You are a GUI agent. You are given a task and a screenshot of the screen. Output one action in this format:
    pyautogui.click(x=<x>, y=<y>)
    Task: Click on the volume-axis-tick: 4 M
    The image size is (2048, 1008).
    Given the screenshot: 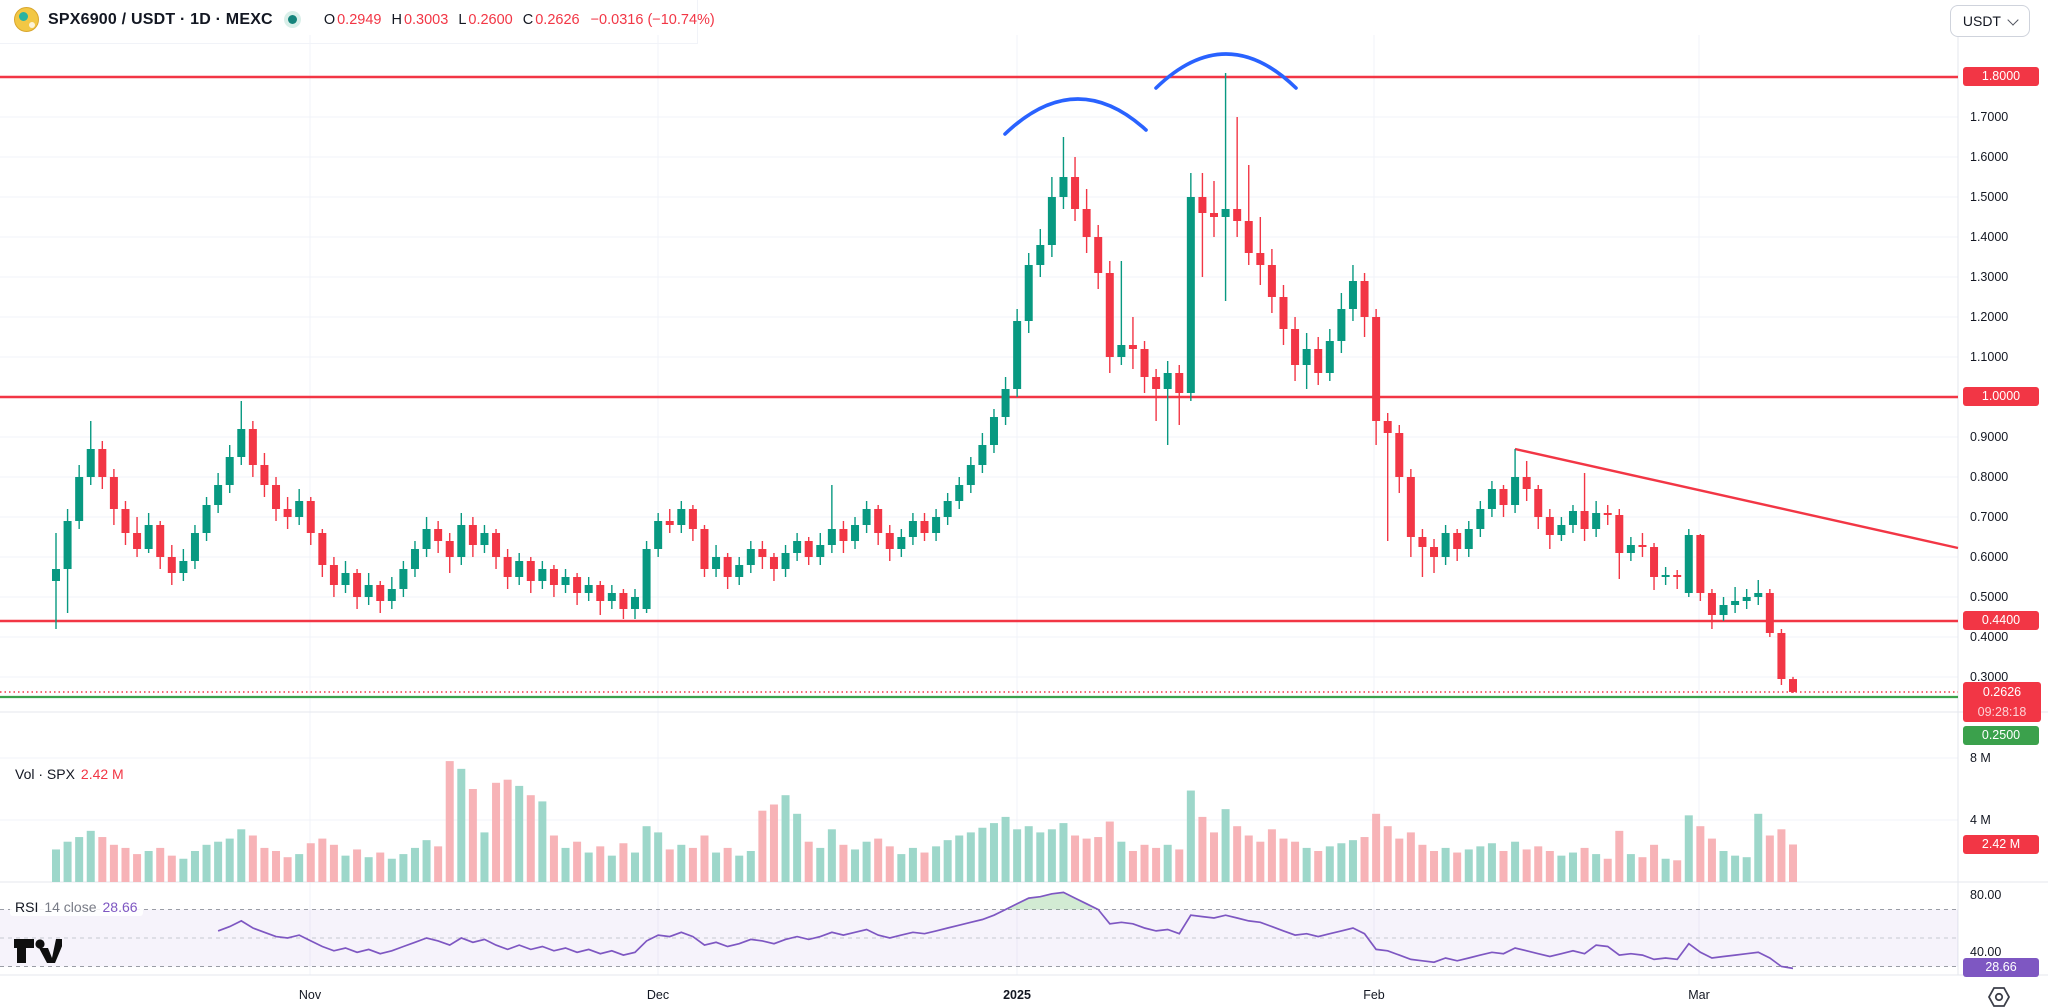 What is the action you would take?
    pyautogui.click(x=1980, y=820)
    